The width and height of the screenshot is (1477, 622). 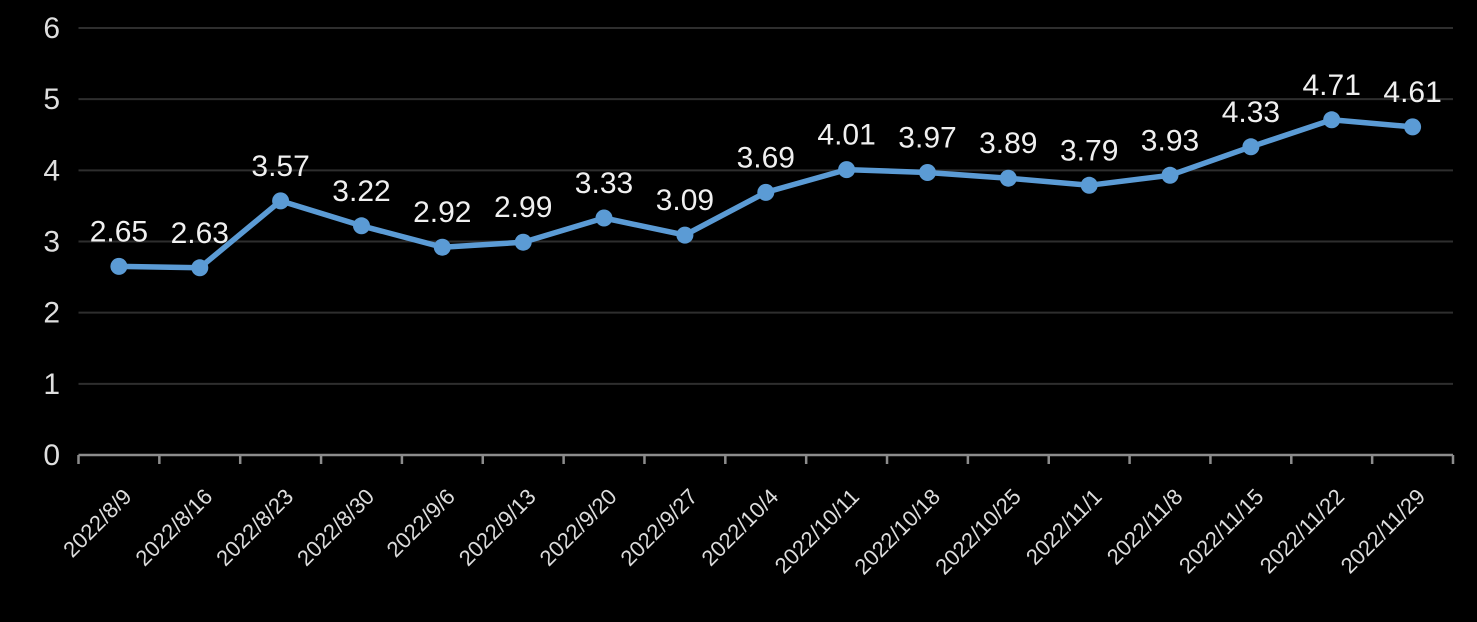 I want to click on data-label: 3.79, so click(x=1089, y=150).